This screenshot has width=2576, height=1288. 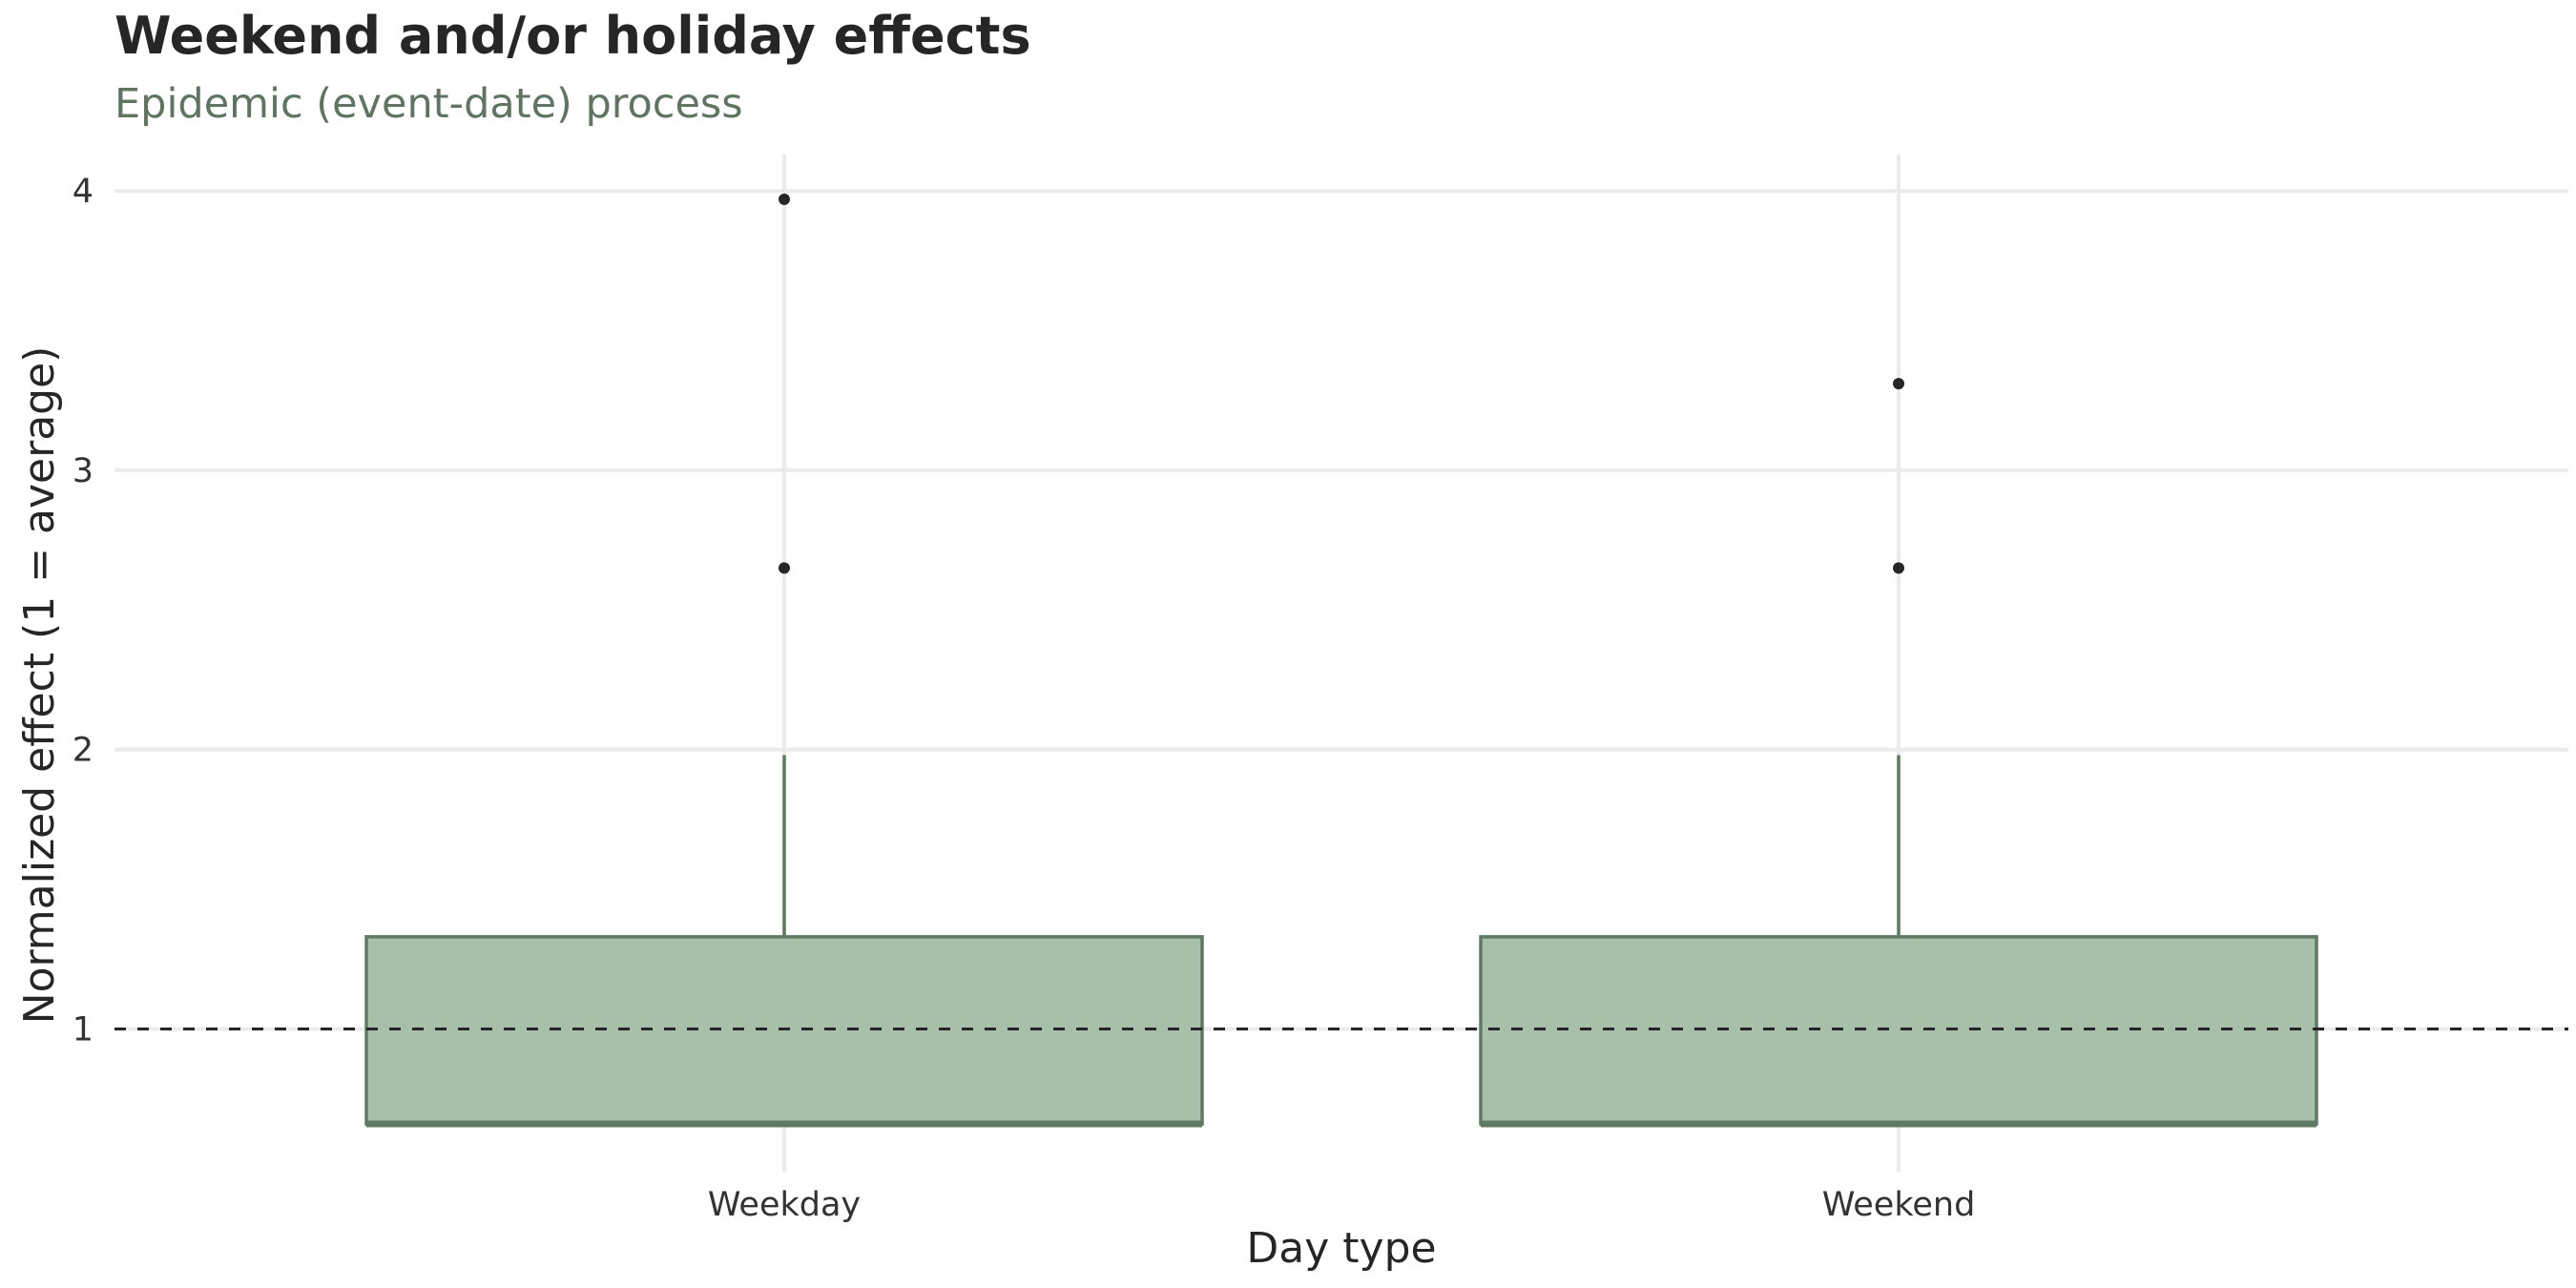 I want to click on x-axis-title: Day type, so click(x=1341, y=1248).